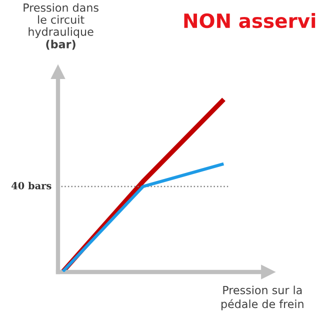 Image resolution: width=320 pixels, height=321 pixels. Describe the element at coordinates (61, 26) in the screenshot. I see `y-axis-title: Pression dans le circuit hydraulique (bar)` at that location.